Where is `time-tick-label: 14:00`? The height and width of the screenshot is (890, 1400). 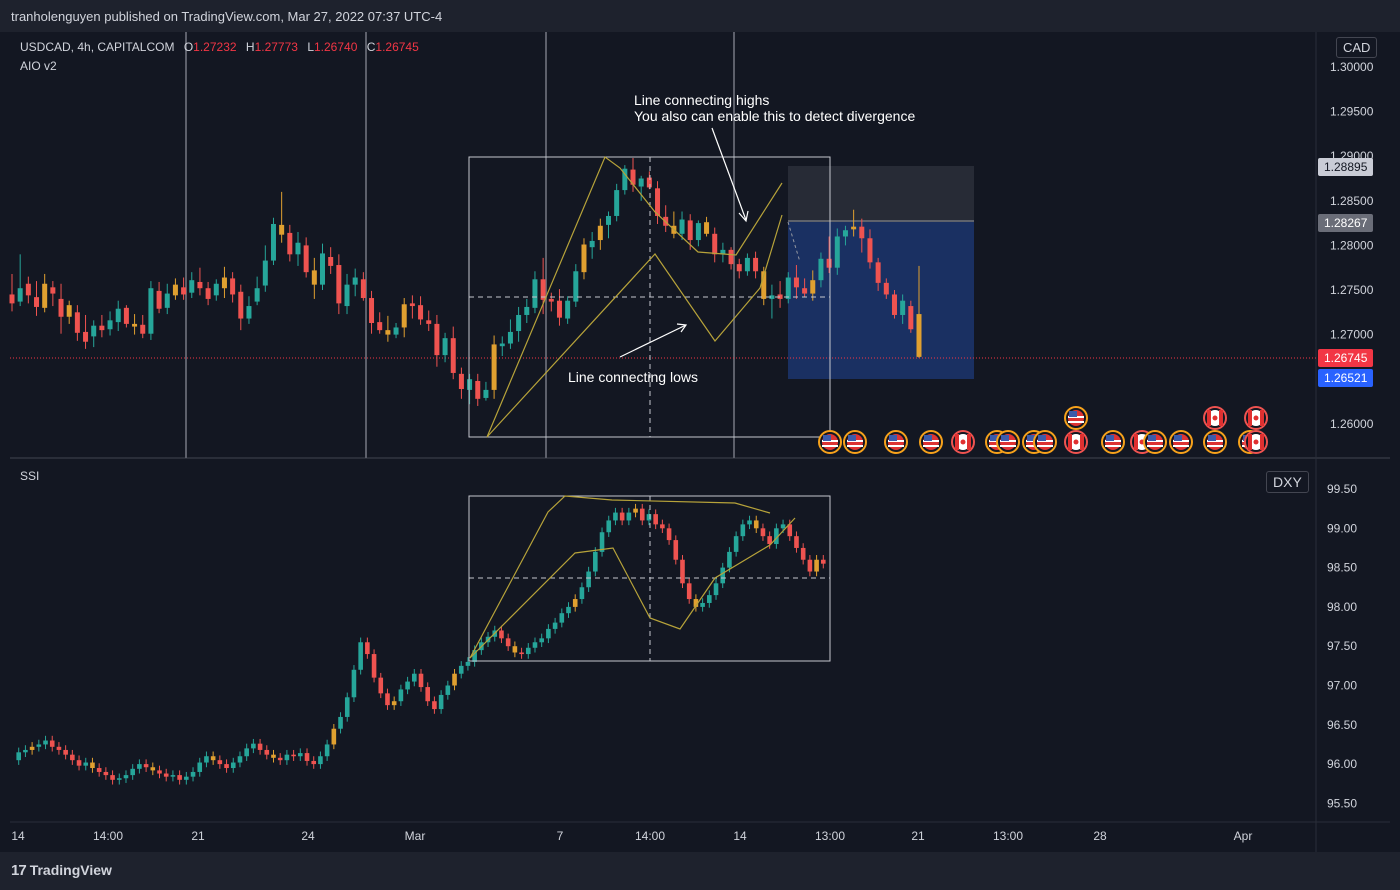
time-tick-label: 14:00 is located at coordinates (108, 836).